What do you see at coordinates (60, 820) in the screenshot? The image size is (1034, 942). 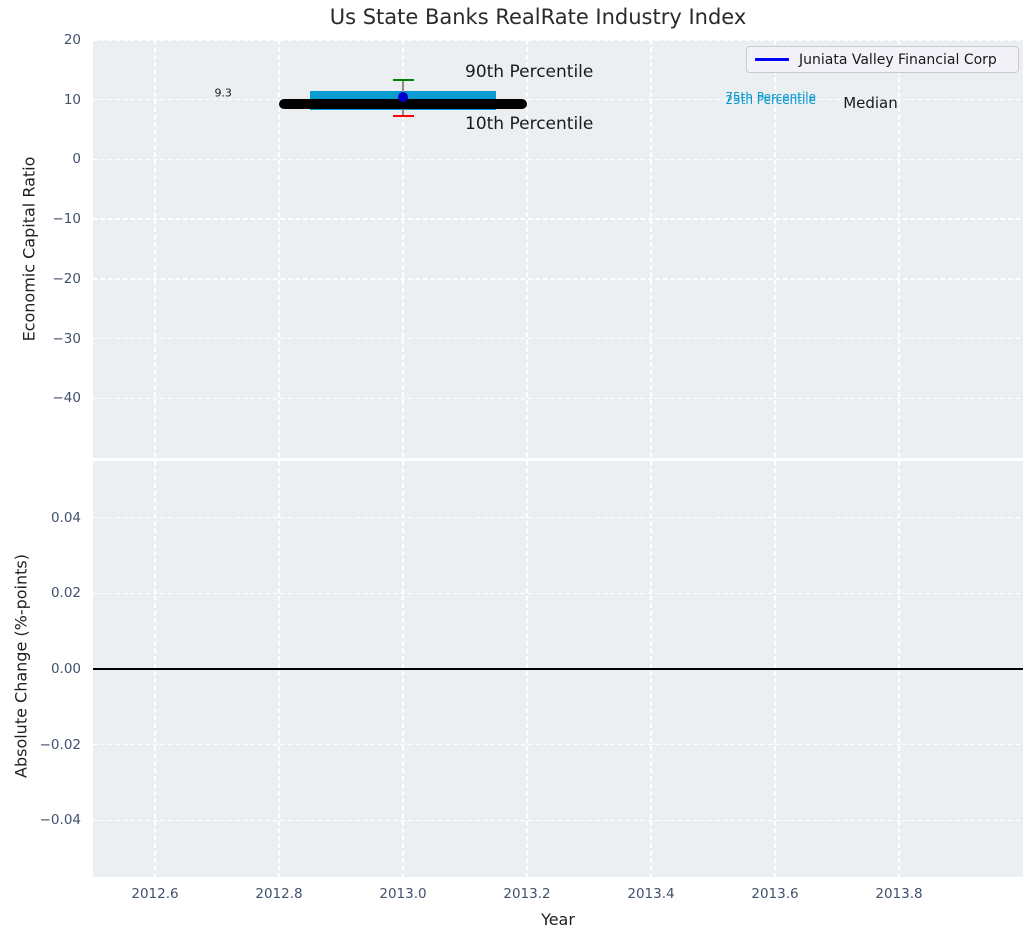 I see `y-tick-label: −0.04` at bounding box center [60, 820].